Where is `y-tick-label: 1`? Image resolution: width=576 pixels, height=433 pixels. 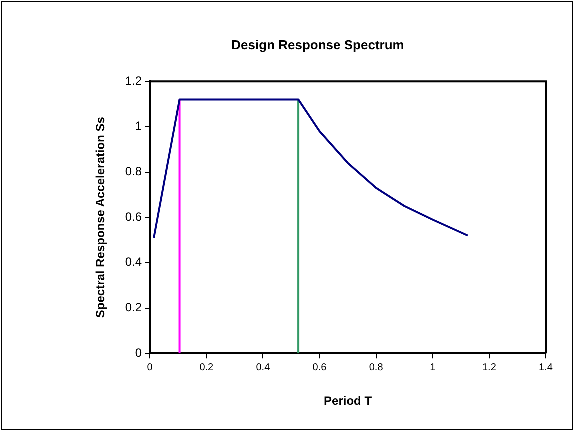 y-tick-label: 1 is located at coordinates (138, 126).